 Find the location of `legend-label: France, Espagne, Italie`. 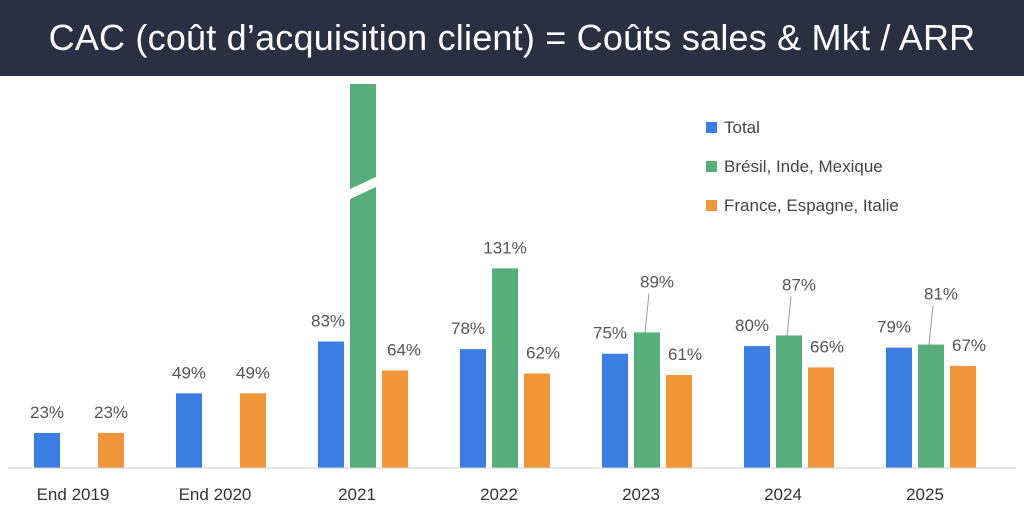

legend-label: France, Espagne, Italie is located at coordinates (811, 205).